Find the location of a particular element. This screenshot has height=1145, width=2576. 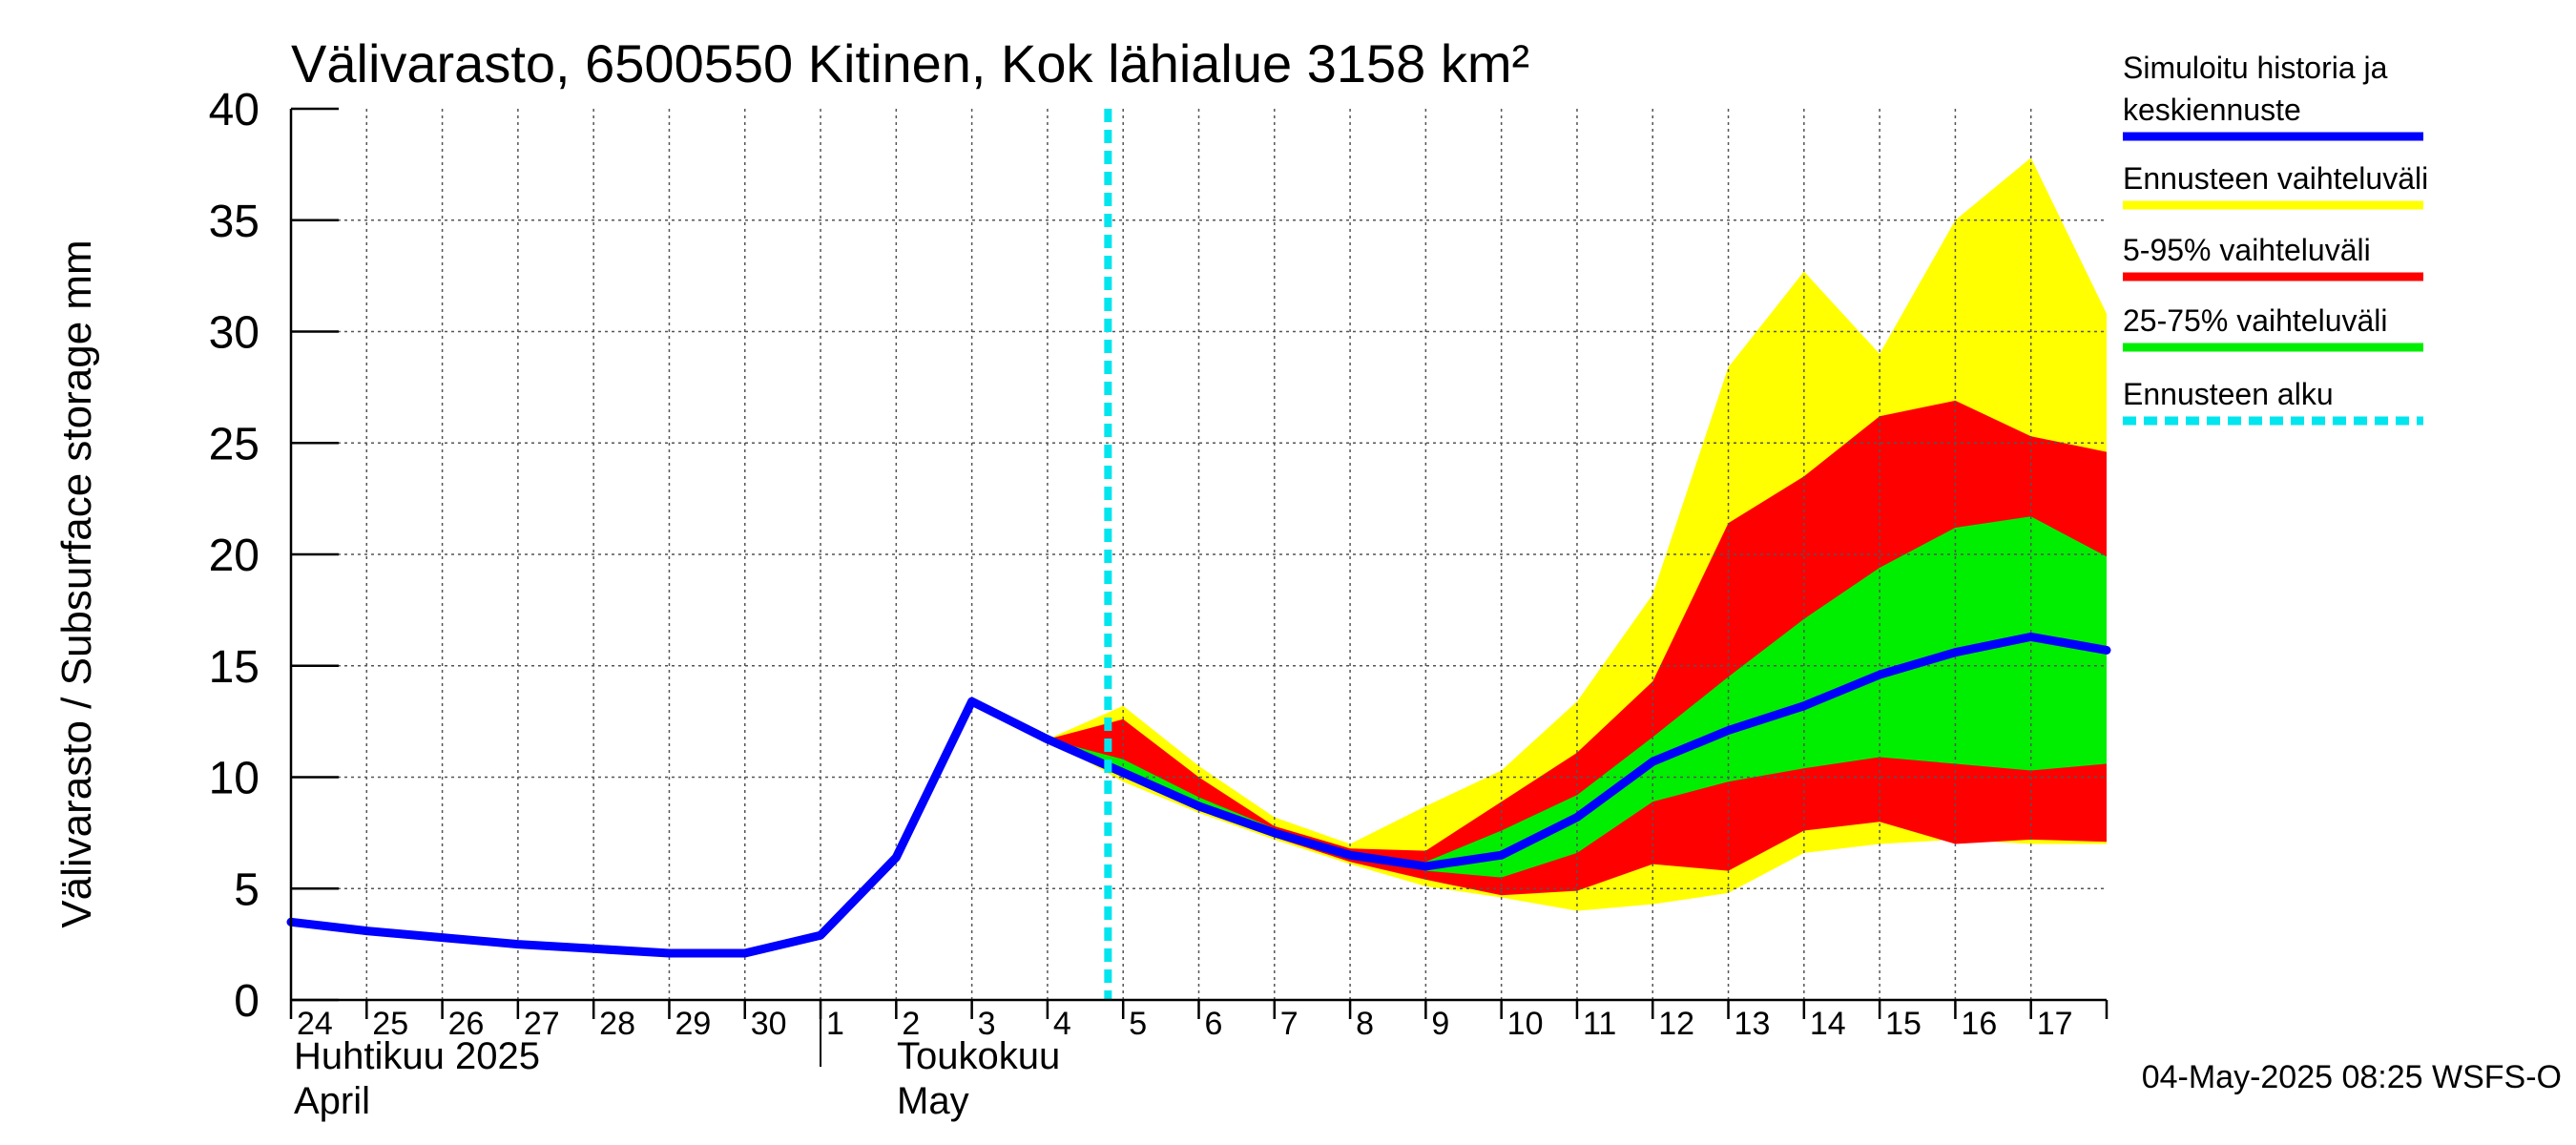

x-tick-label: 24 is located at coordinates (315, 1024).